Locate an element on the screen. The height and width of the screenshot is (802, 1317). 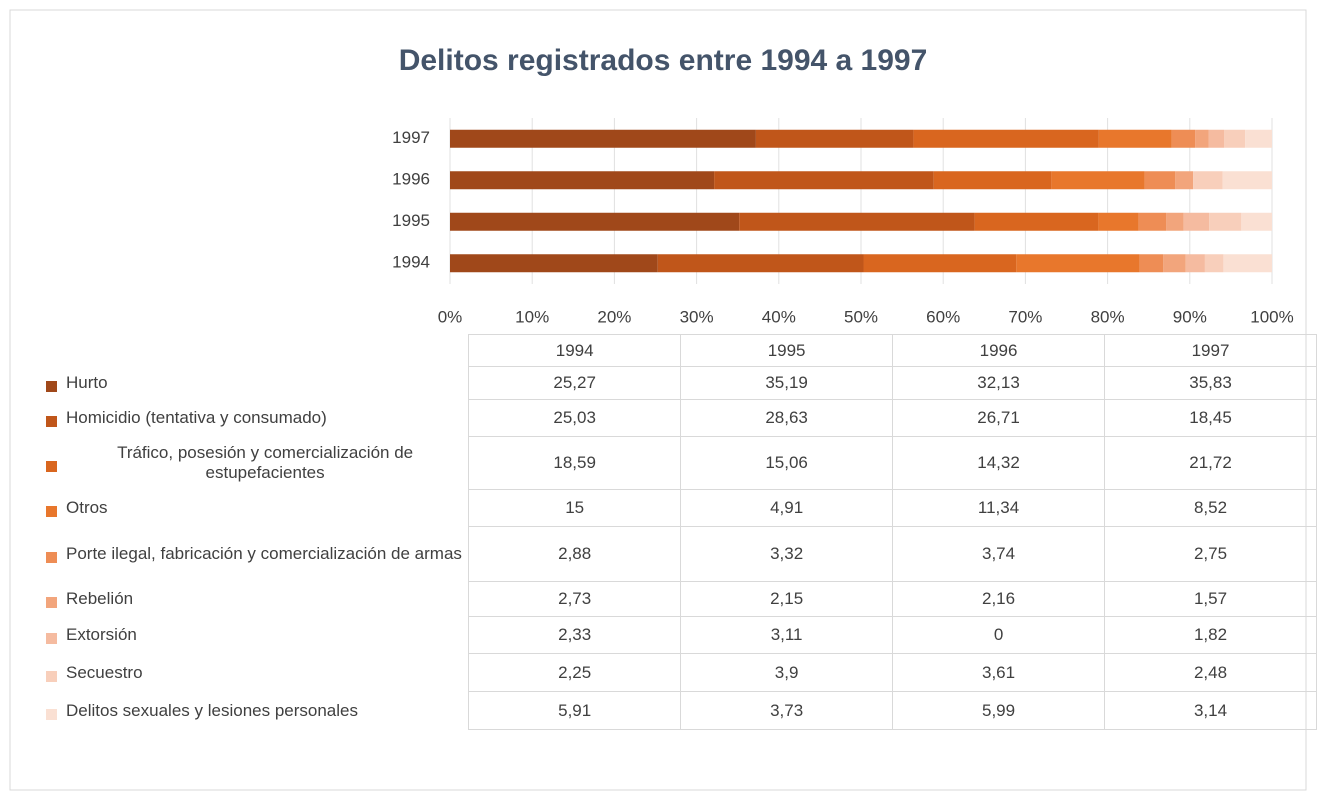
table-value-cell: 25,27 is located at coordinates (575, 383).